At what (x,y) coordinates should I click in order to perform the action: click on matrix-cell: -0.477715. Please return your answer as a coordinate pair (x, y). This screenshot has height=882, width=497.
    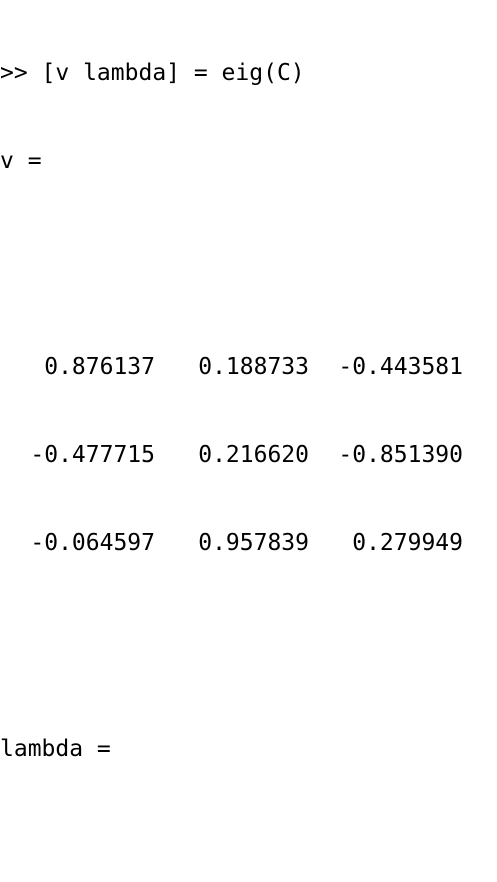
    Looking at the image, I should click on (92, 455).